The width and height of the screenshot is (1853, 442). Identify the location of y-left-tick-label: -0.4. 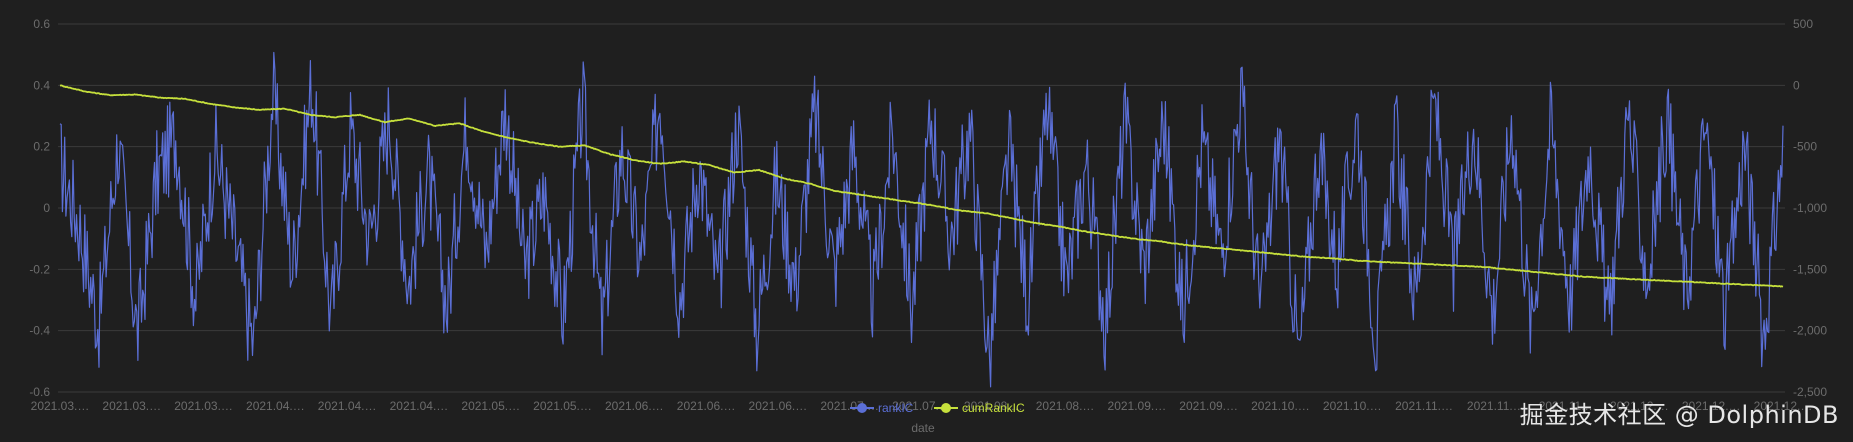
(39, 331).